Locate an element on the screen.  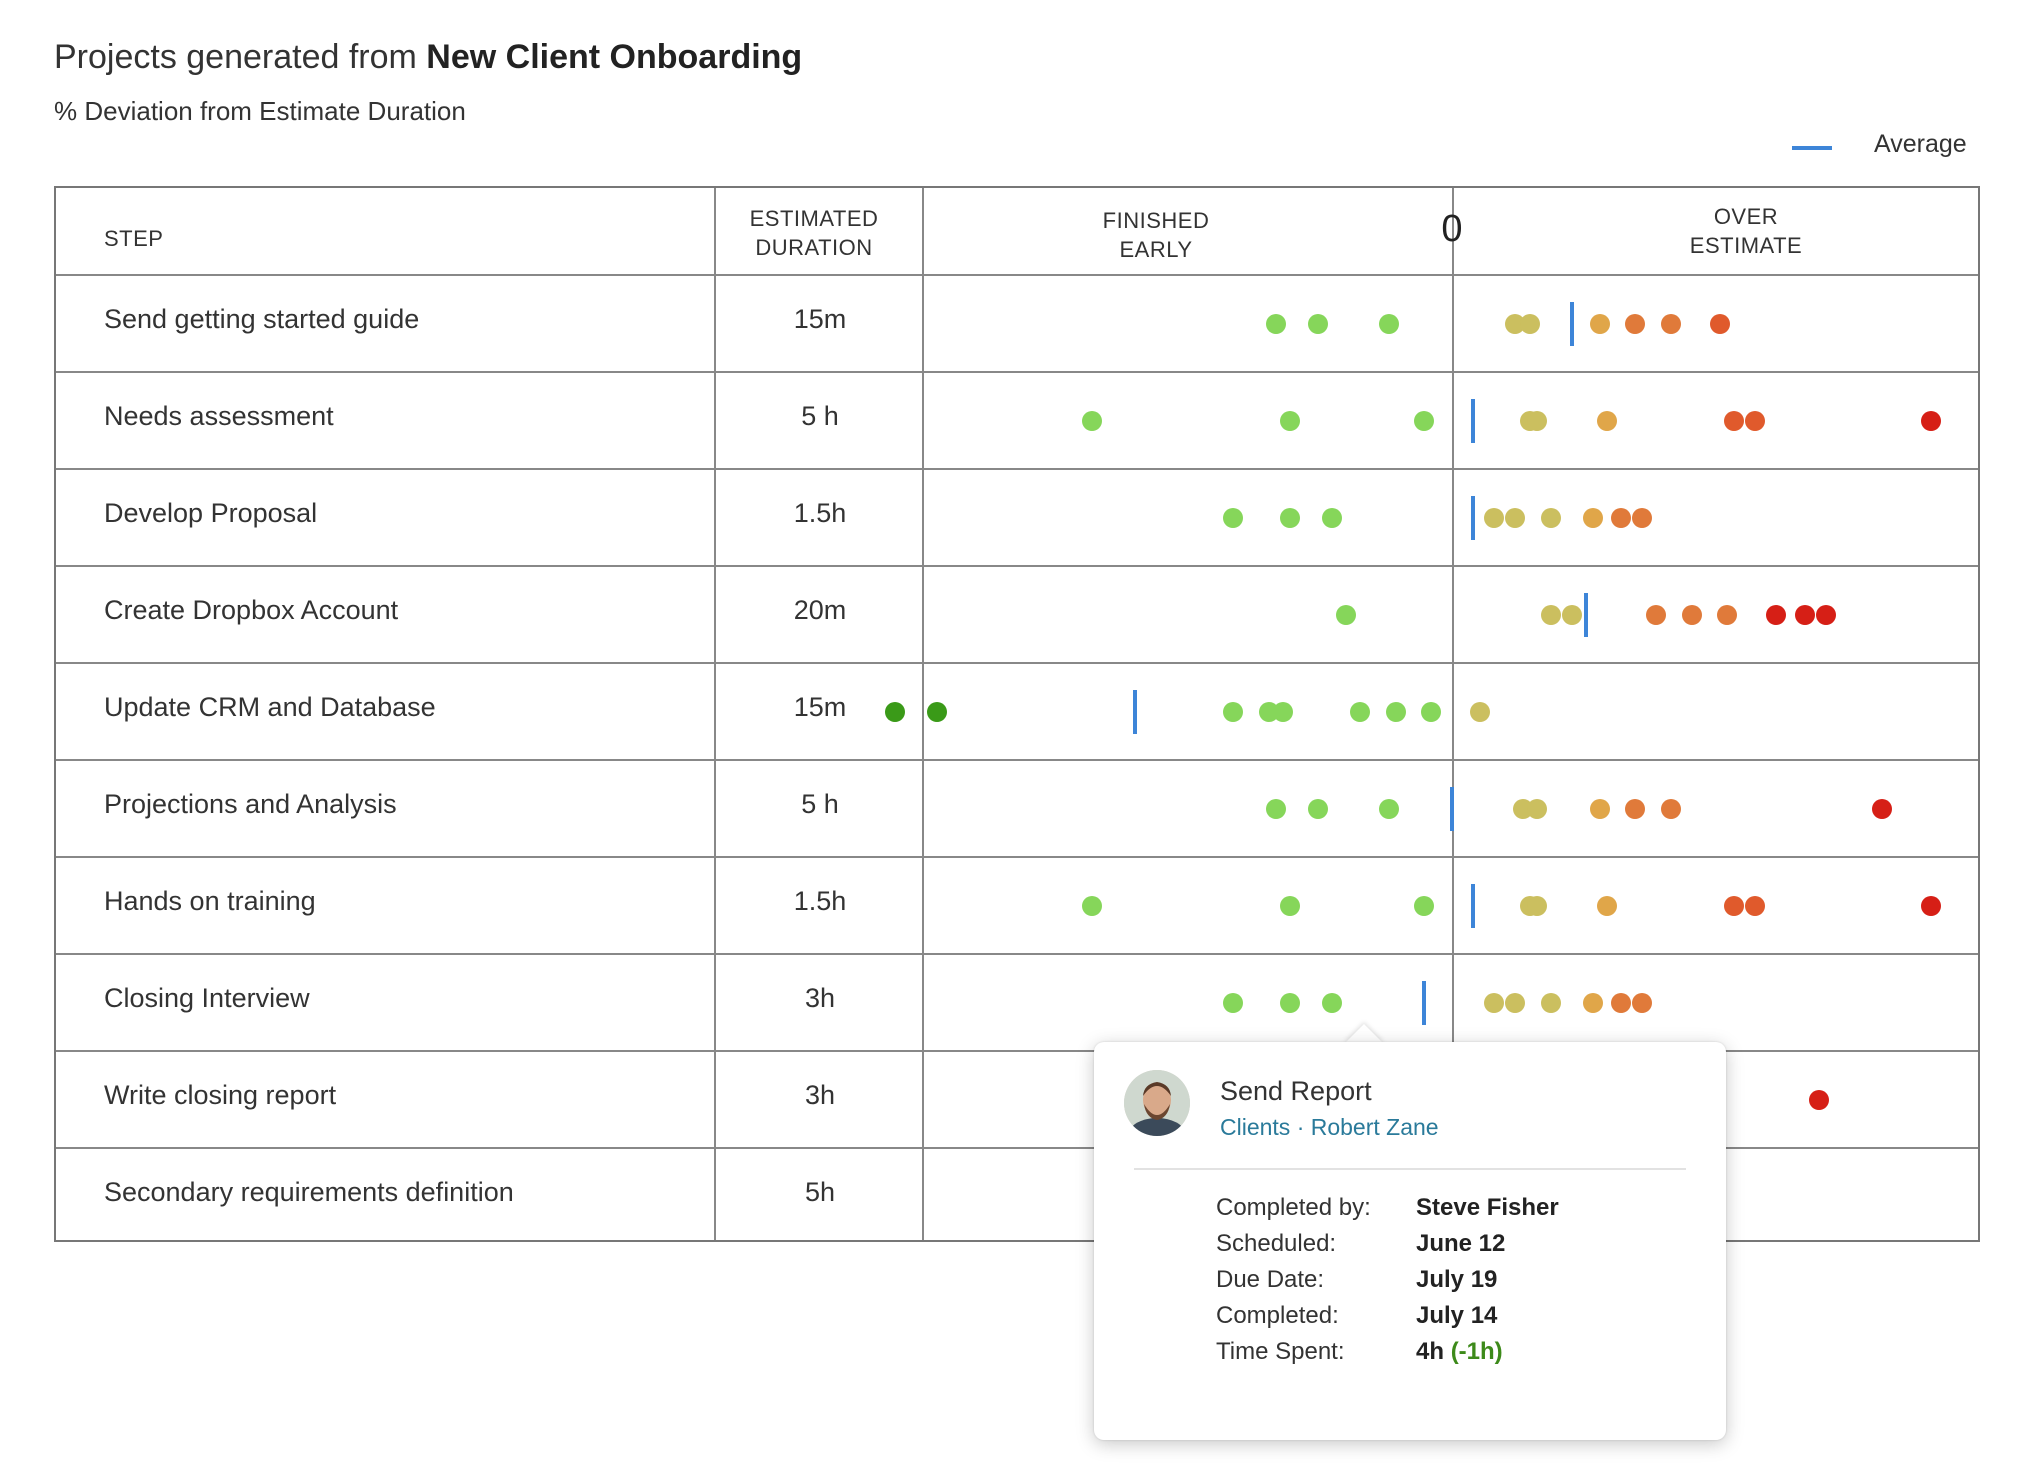
header-zero: 0 is located at coordinates (1452, 229).